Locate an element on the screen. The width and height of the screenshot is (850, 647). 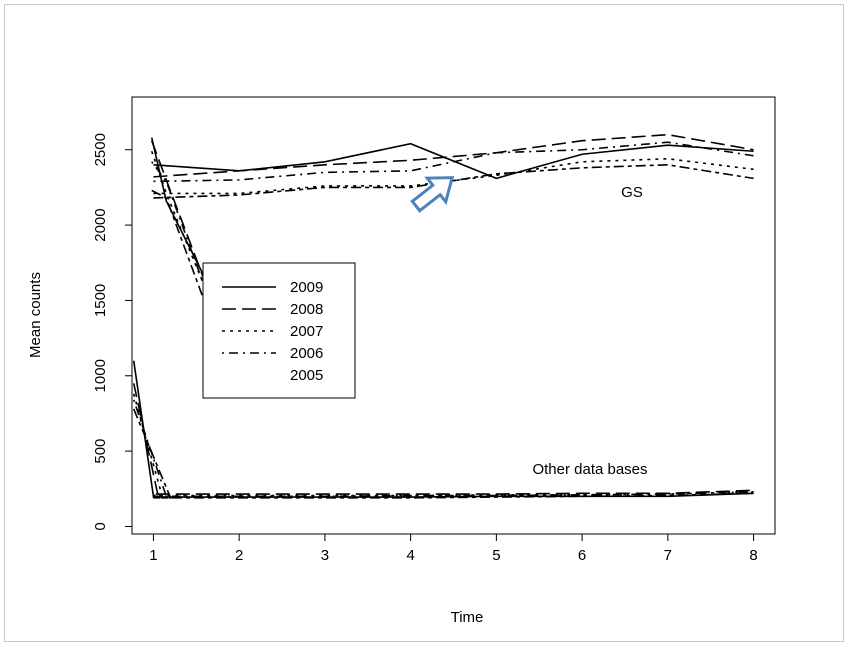
legend-label: 2009 is located at coordinates (306, 287).